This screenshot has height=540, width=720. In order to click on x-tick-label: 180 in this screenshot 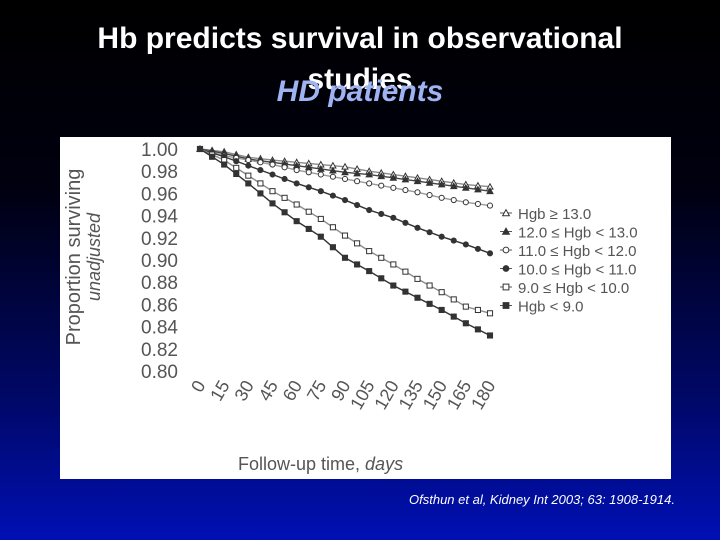, I will do `click(483, 395)`.